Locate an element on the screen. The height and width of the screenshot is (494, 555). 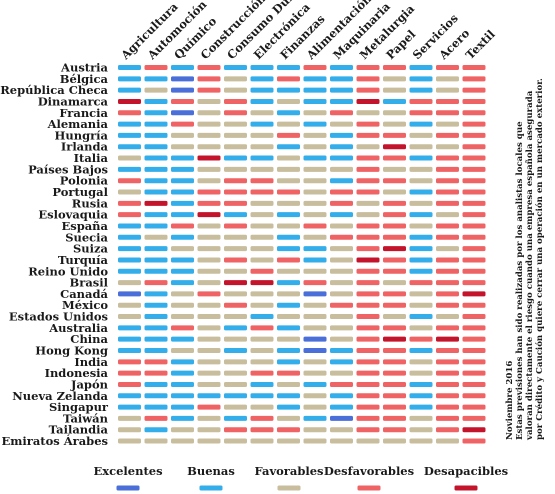
cell-canada-consumo-duradero is located at coordinates (235, 294).